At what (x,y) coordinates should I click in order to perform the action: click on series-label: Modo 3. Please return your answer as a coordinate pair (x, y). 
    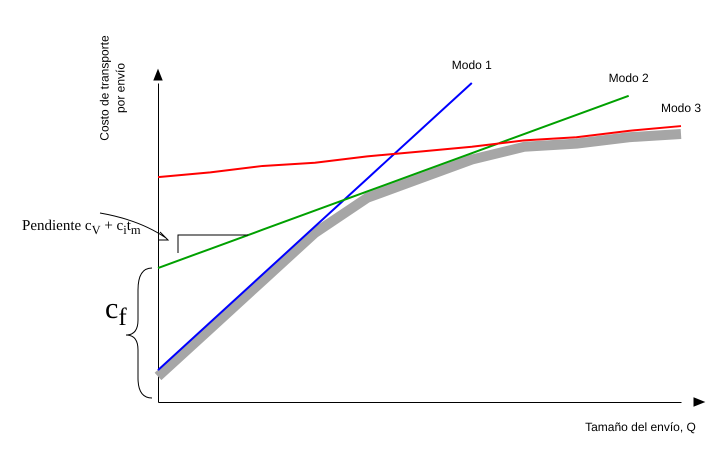
    Looking at the image, I should click on (681, 108).